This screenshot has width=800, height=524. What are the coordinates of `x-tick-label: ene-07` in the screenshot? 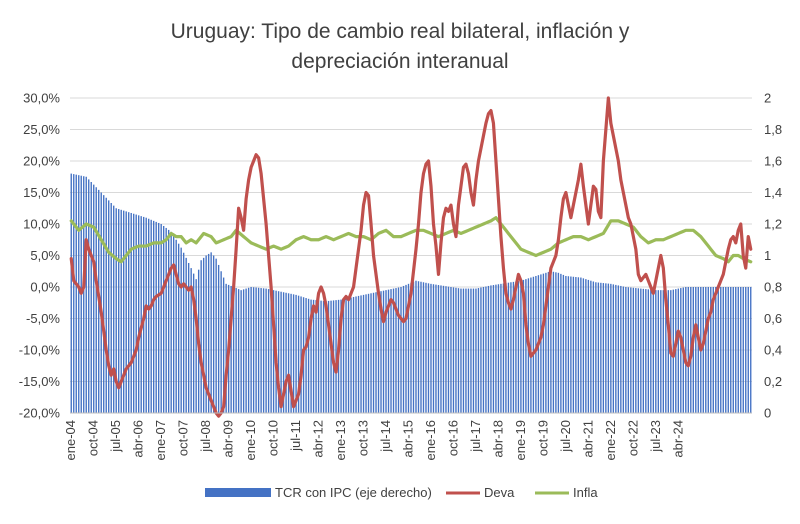 It's located at (160, 440).